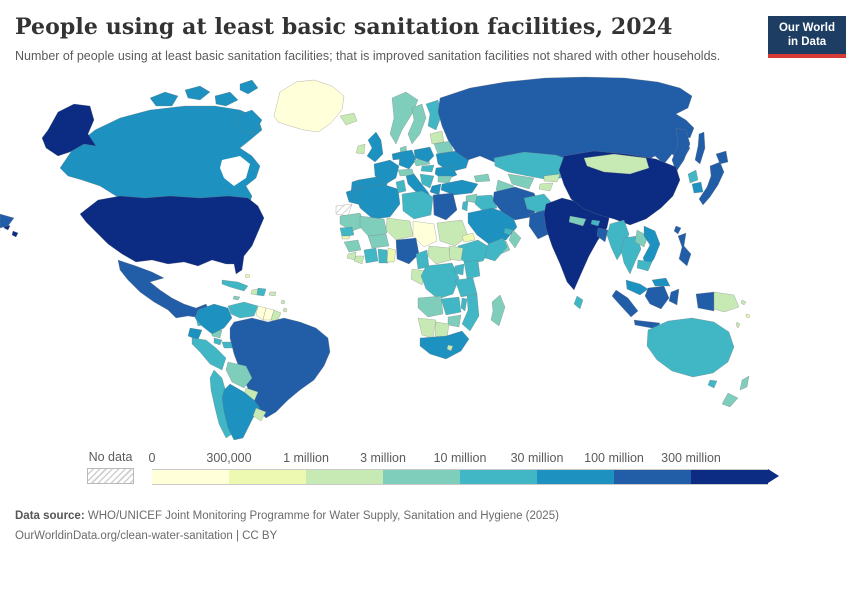  What do you see at coordinates (748, 315) in the screenshot?
I see `country-fiji` at bounding box center [748, 315].